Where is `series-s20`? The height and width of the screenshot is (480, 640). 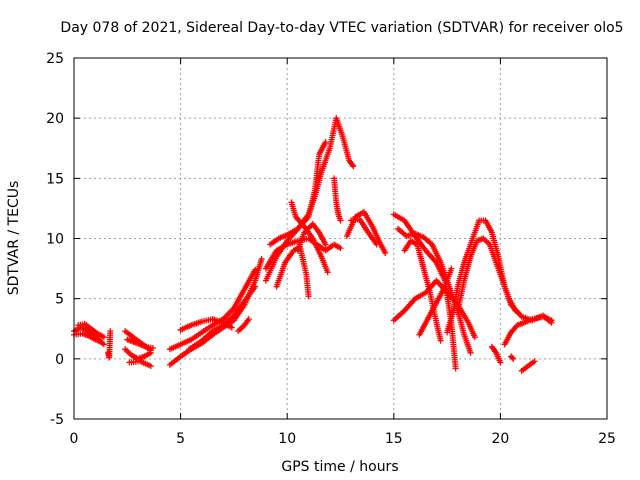 series-s20 is located at coordinates (337, 199).